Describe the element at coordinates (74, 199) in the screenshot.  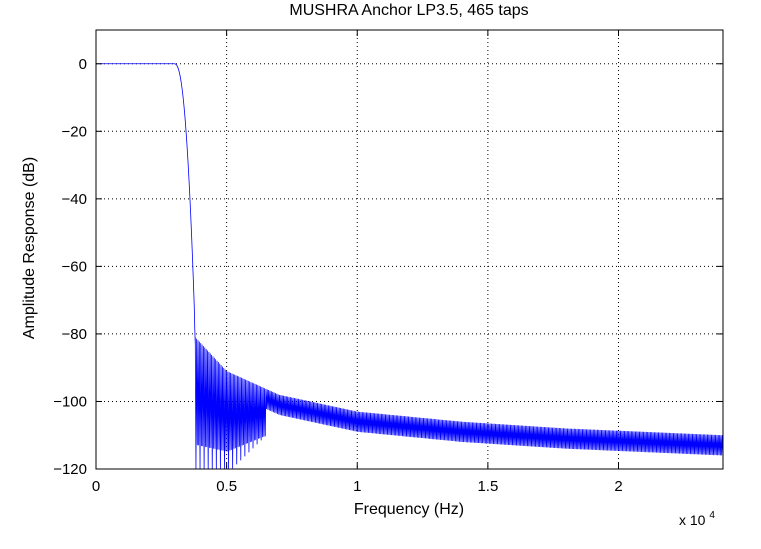
I see `y-tick-label: −40` at that location.